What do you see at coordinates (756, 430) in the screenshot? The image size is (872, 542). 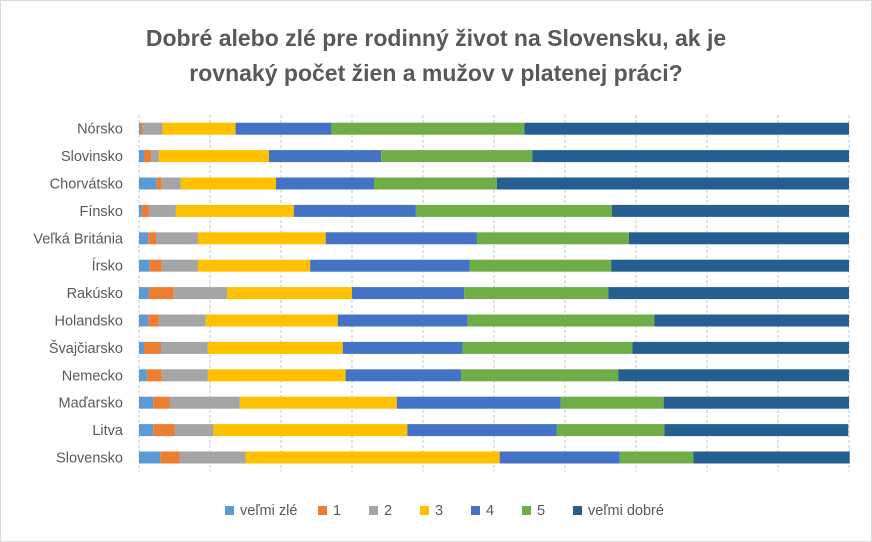 I see `bar-segment-6-Litva` at bounding box center [756, 430].